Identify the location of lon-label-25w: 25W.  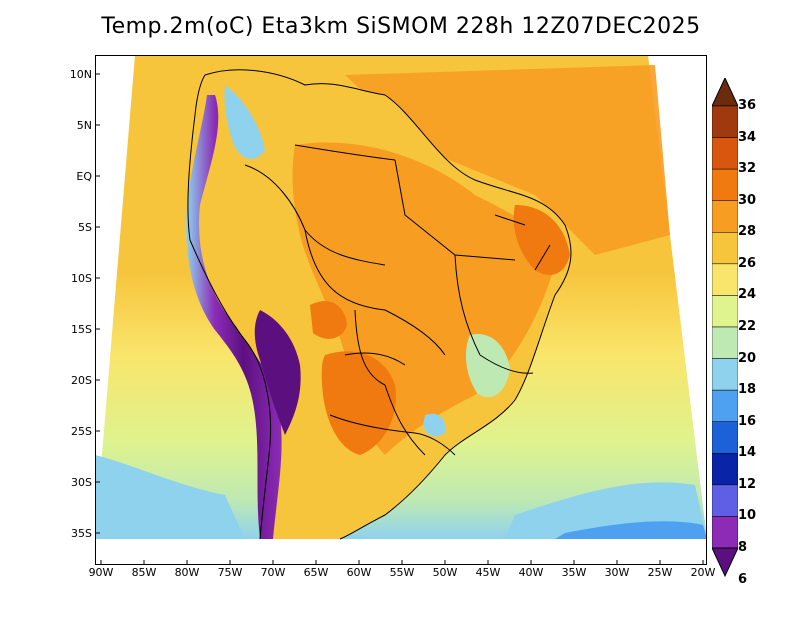
(660, 572).